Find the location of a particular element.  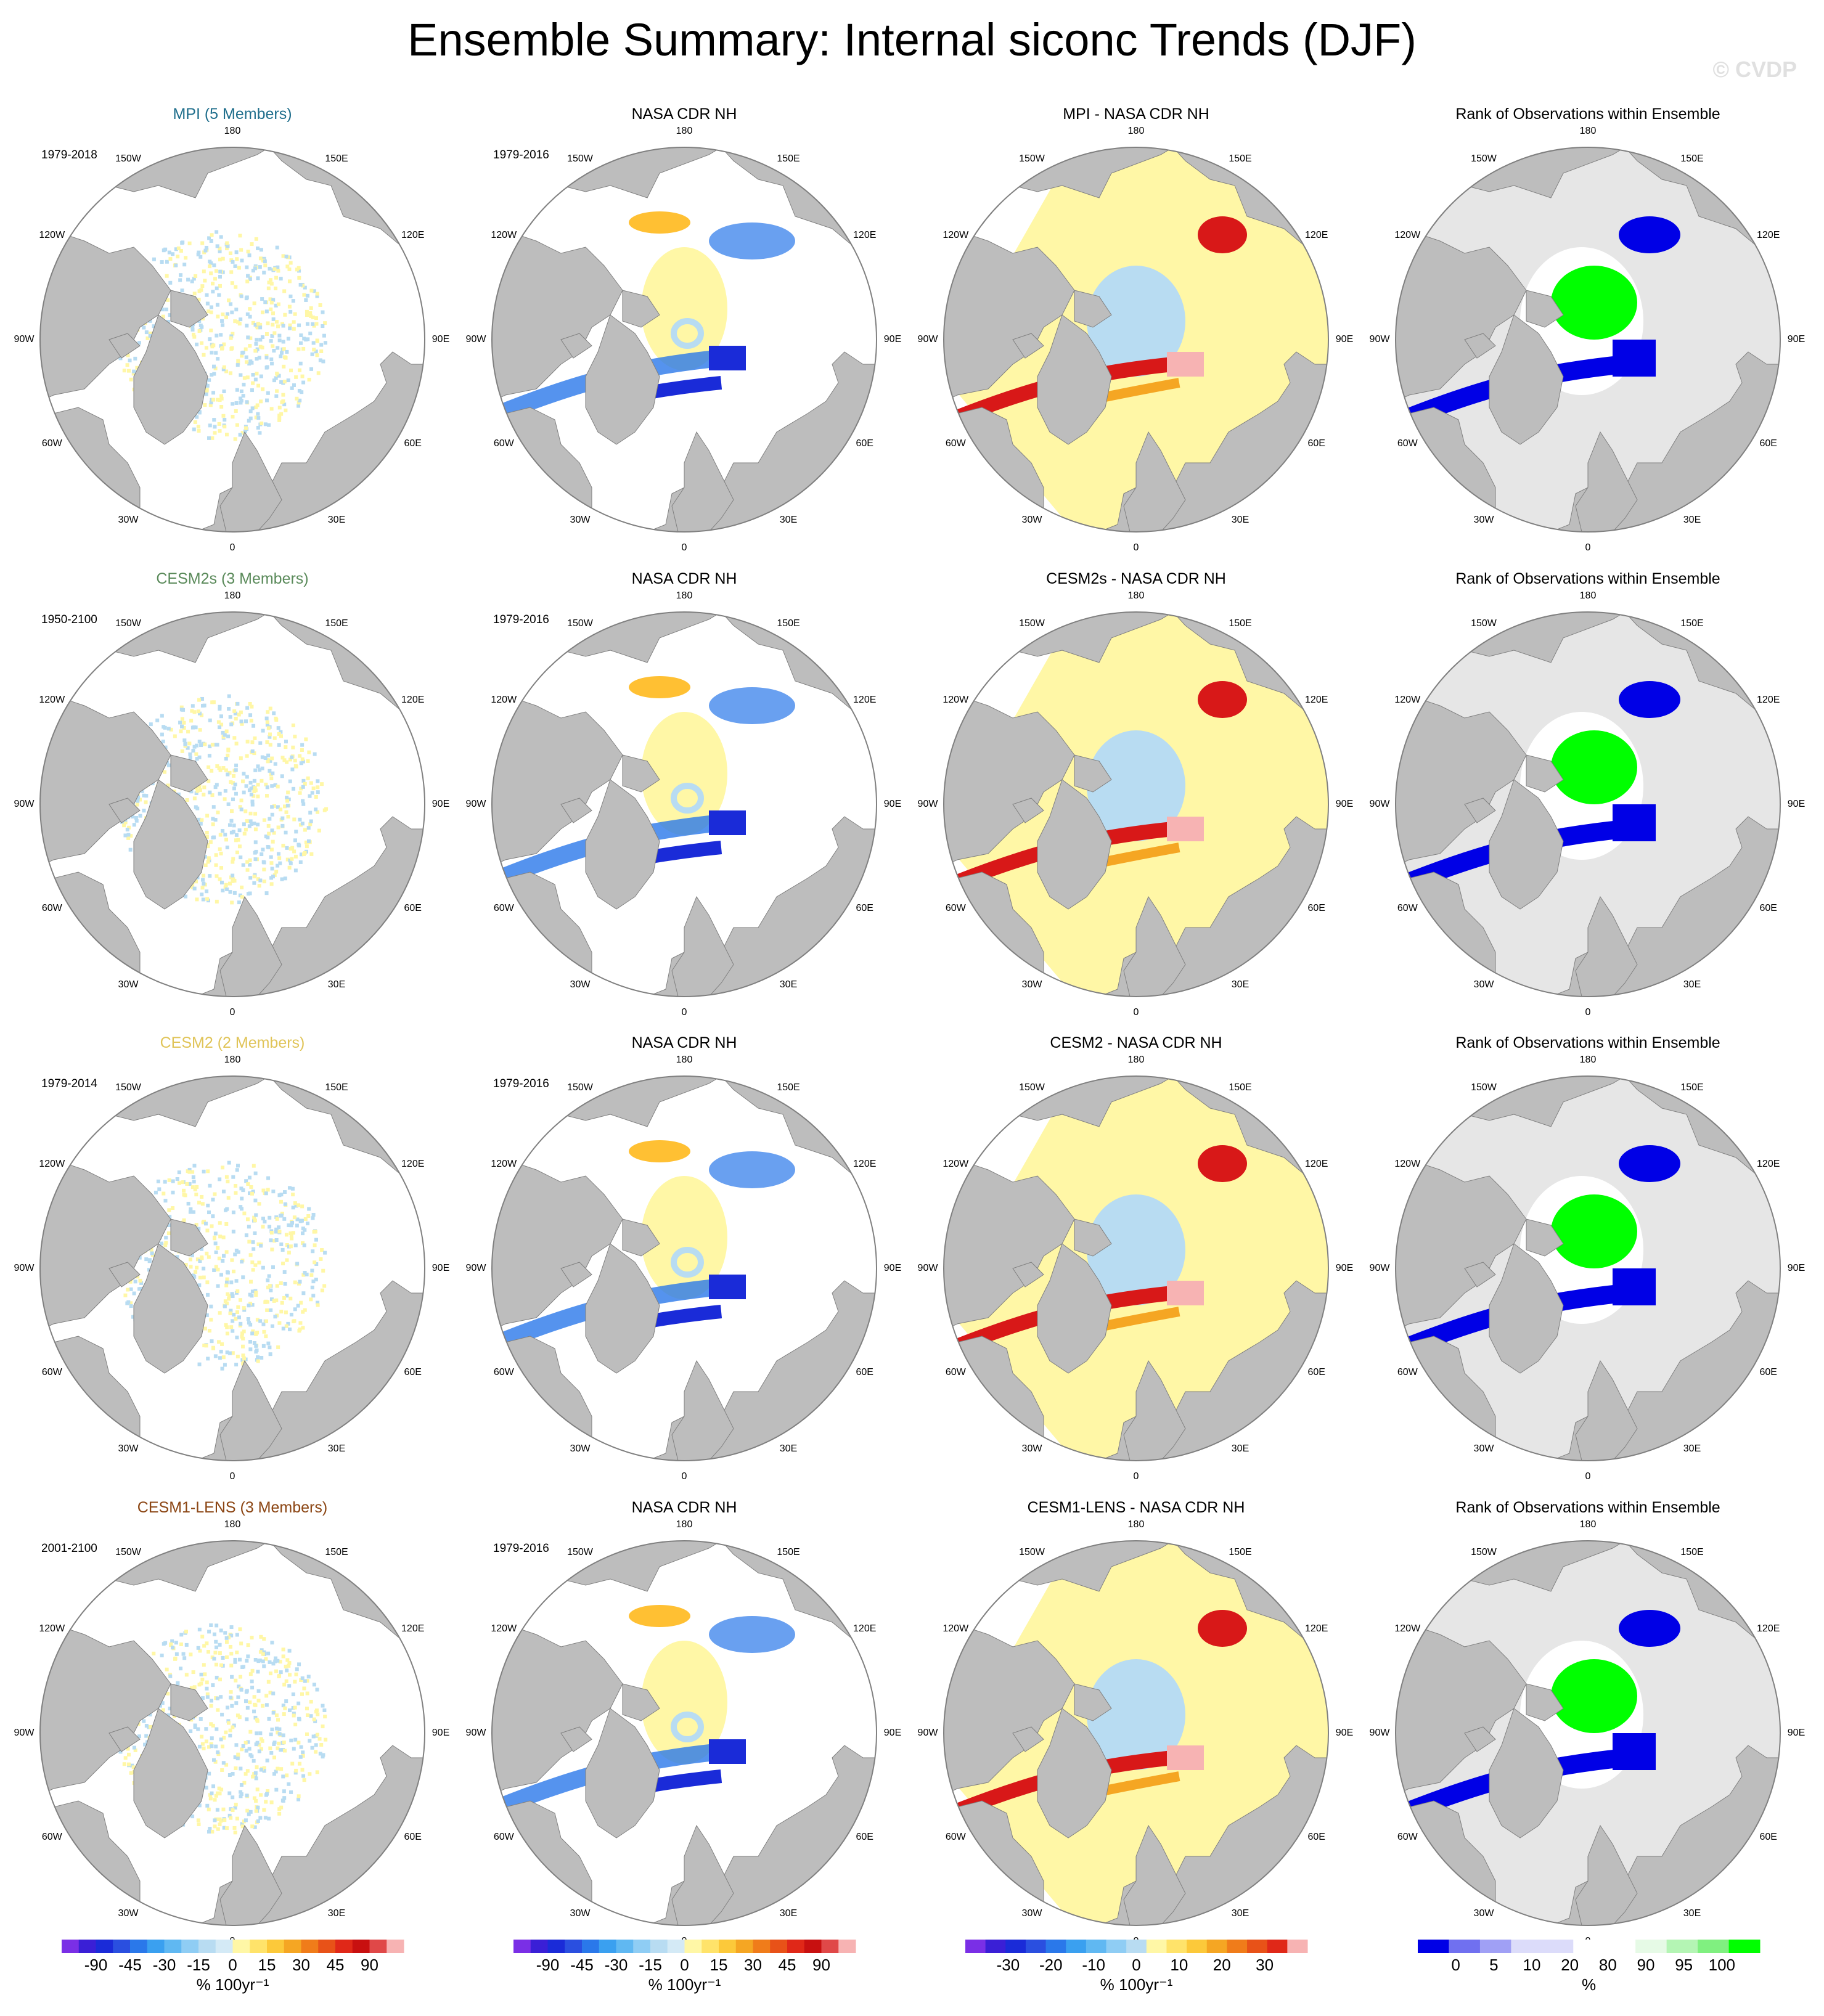

period-label-row-3-obs: 1979-2016 is located at coordinates (521, 1083).